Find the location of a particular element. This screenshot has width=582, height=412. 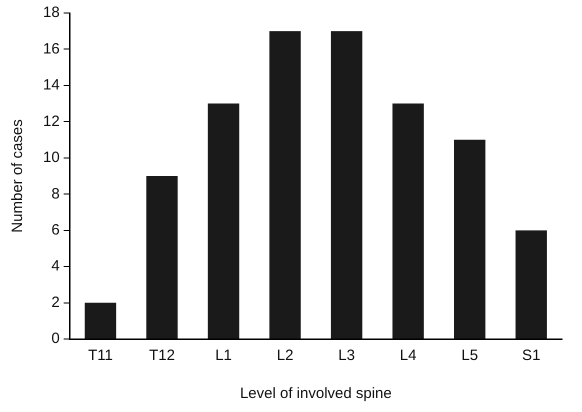

y-tick-label: 14 is located at coordinates (51, 85).